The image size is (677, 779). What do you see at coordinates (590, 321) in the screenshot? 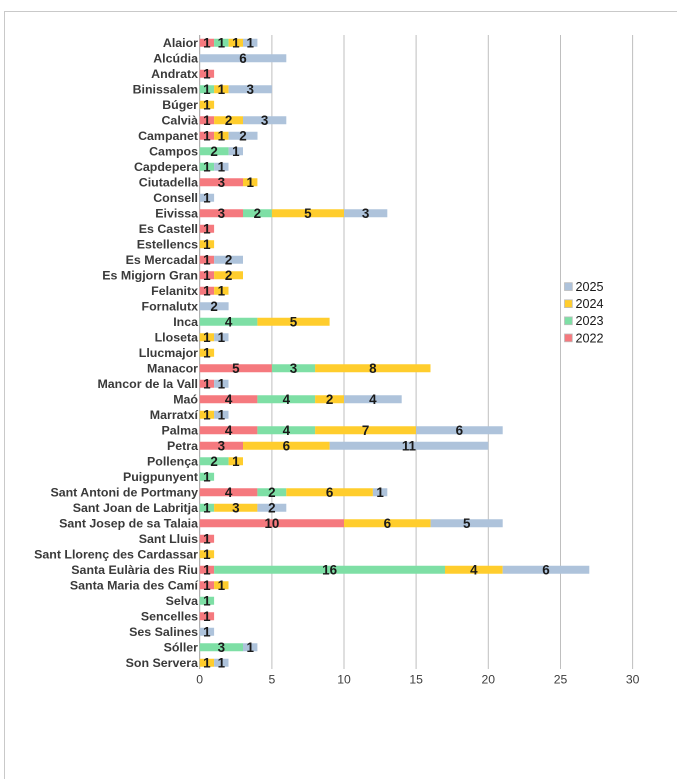
I see `svg-text: 2023` at bounding box center [590, 321].